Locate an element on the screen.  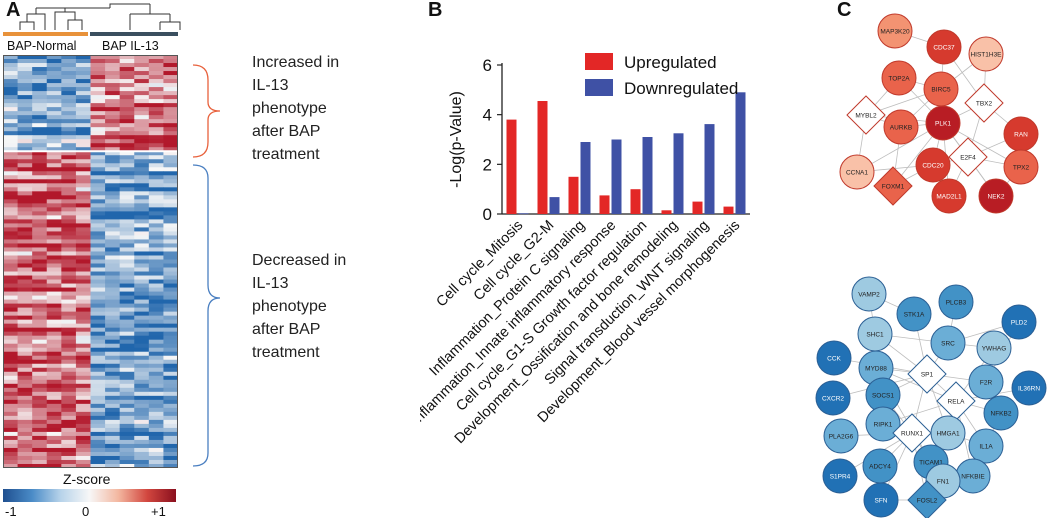
node-vamp2: VAMP2 is located at coordinates (869, 294).